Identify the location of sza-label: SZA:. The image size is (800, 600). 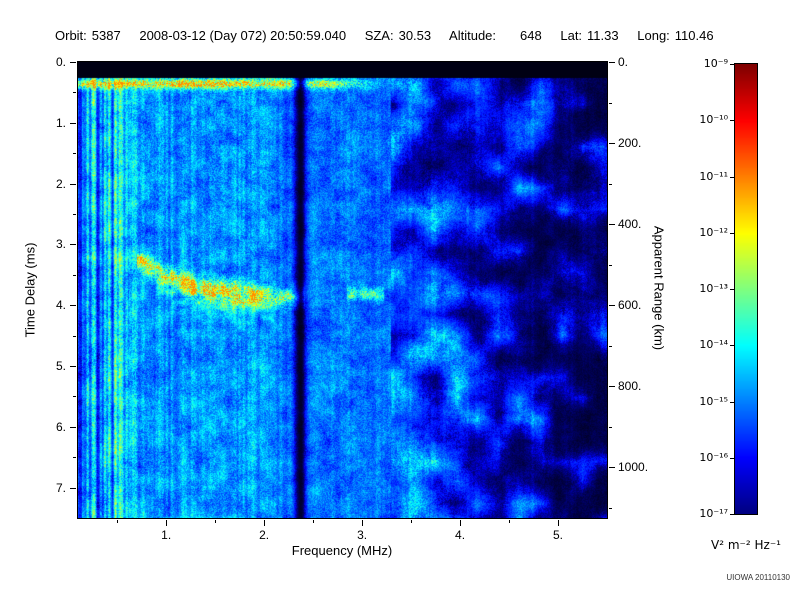
(379, 35).